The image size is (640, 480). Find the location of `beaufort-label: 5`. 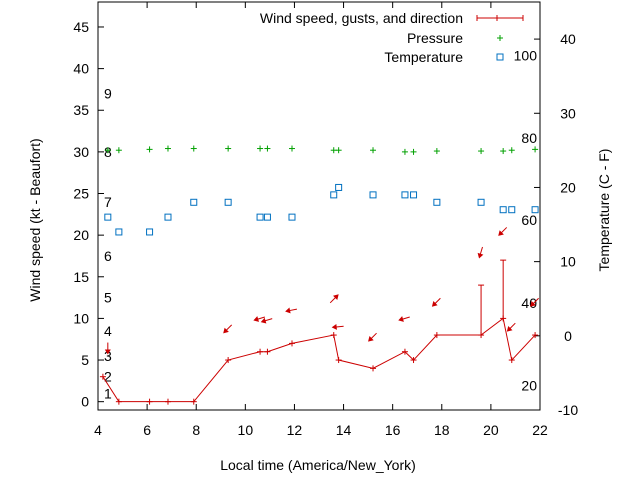

beaufort-label: 5 is located at coordinates (108, 298).